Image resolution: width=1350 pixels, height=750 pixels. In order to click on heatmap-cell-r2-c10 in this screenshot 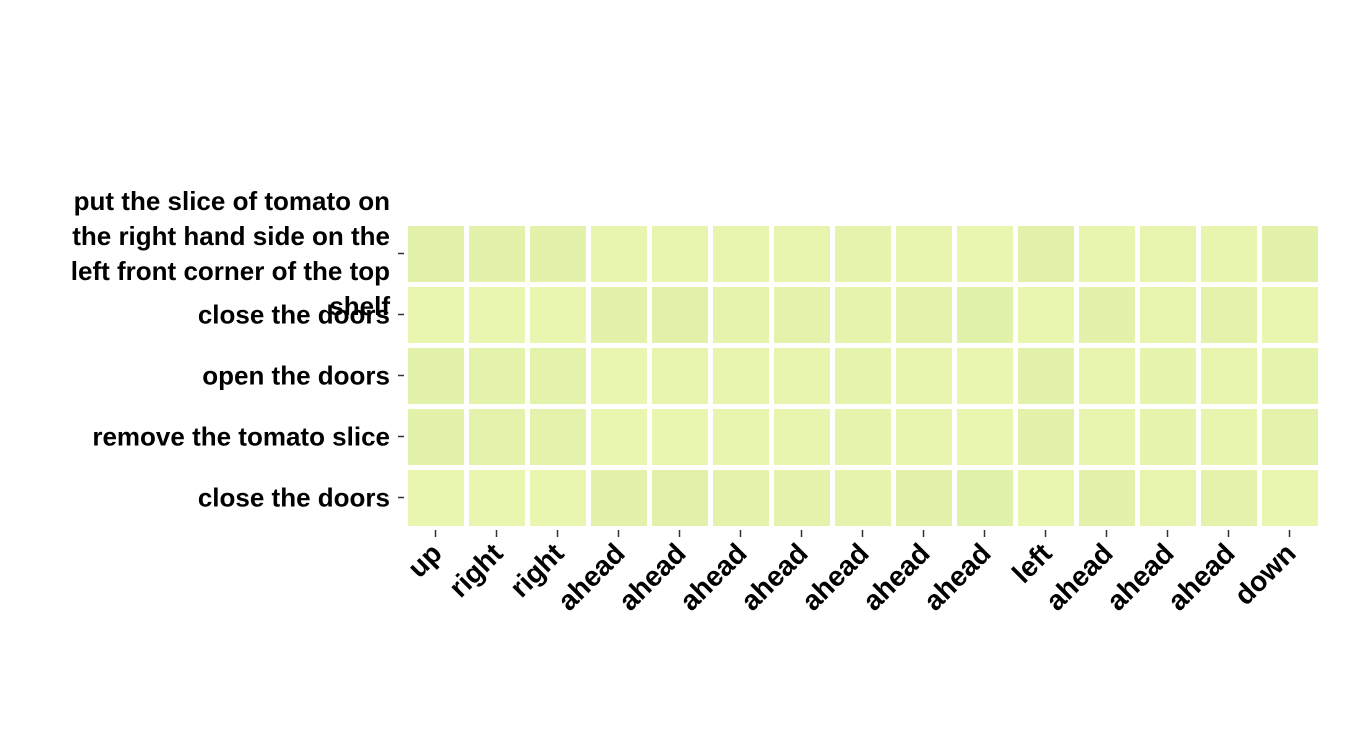, I will do `click(1046, 376)`.